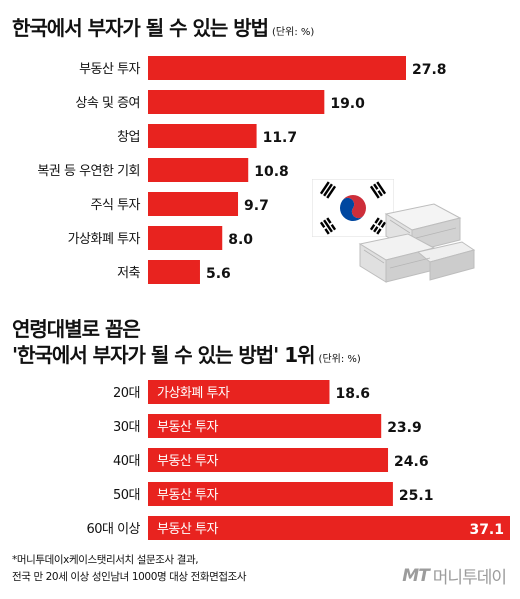 The width and height of the screenshot is (520, 599). What do you see at coordinates (126, 393) in the screenshot?
I see `chart2-category-label: 20대` at bounding box center [126, 393].